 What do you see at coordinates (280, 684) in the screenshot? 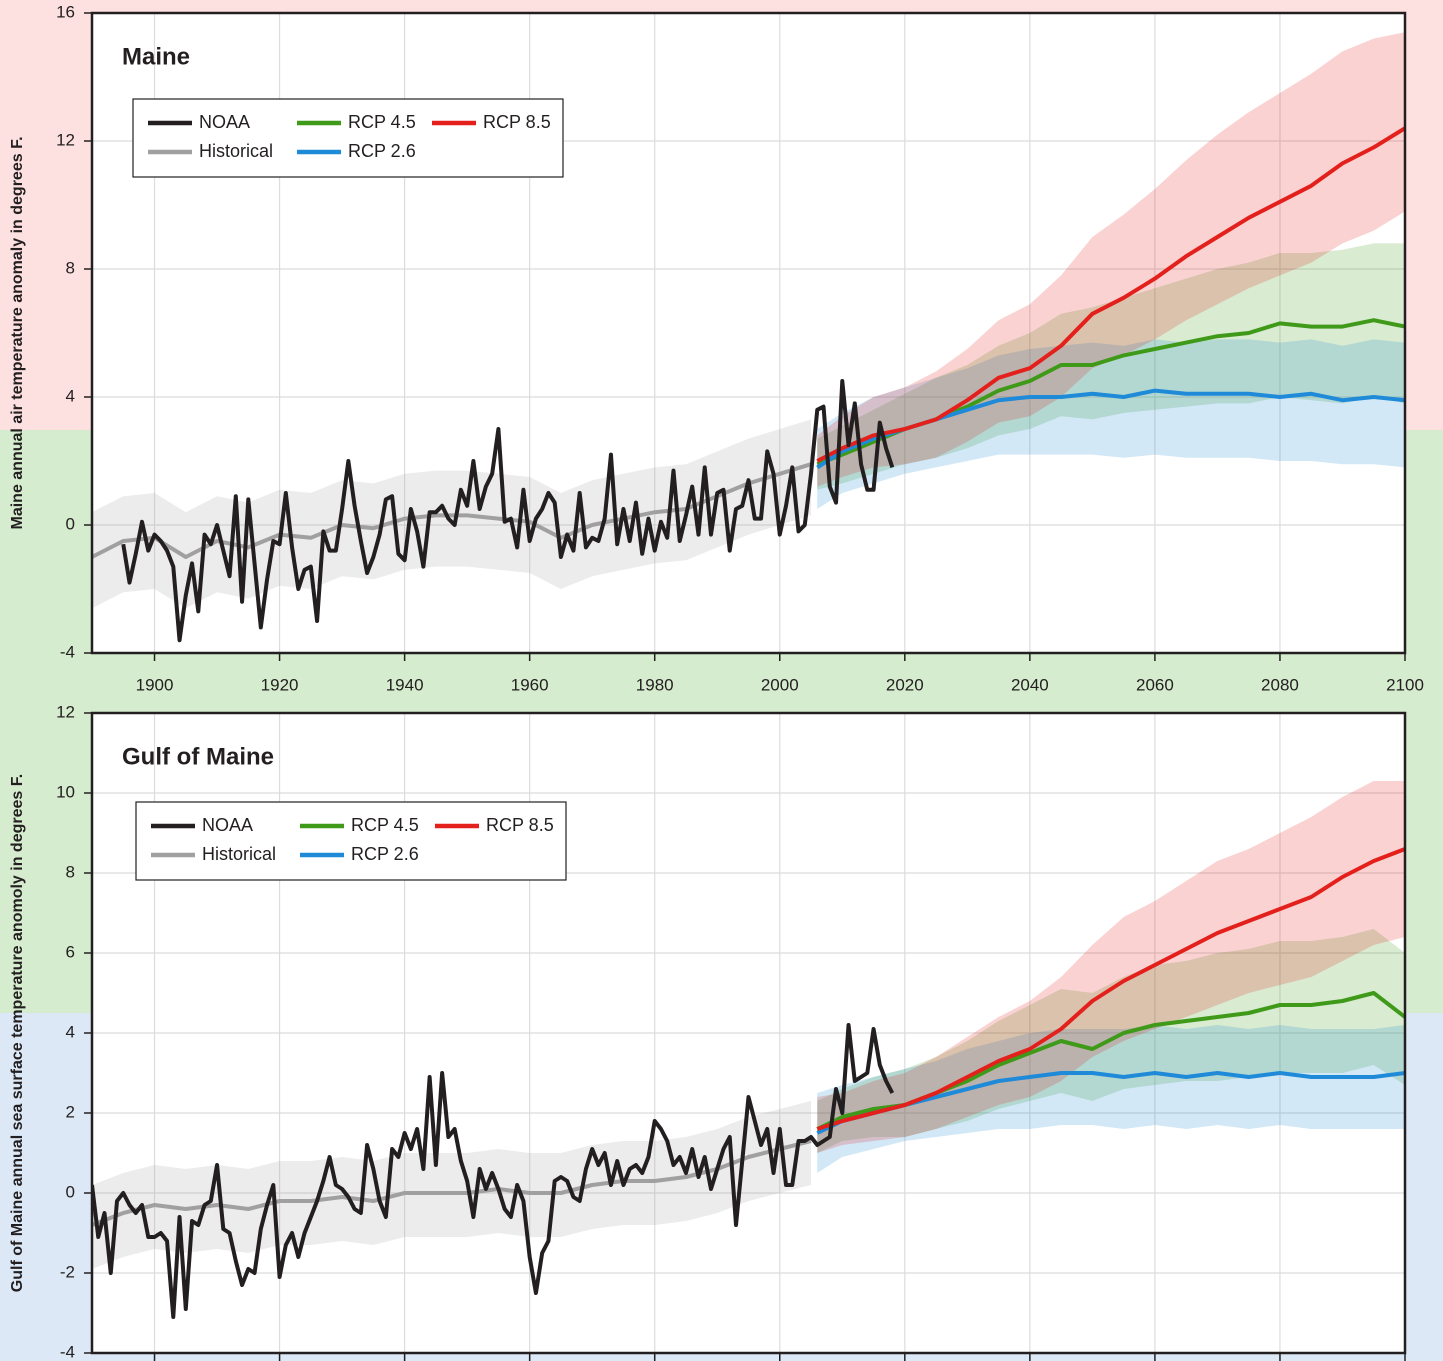
I see `x-tick-label: 1920` at bounding box center [280, 684].